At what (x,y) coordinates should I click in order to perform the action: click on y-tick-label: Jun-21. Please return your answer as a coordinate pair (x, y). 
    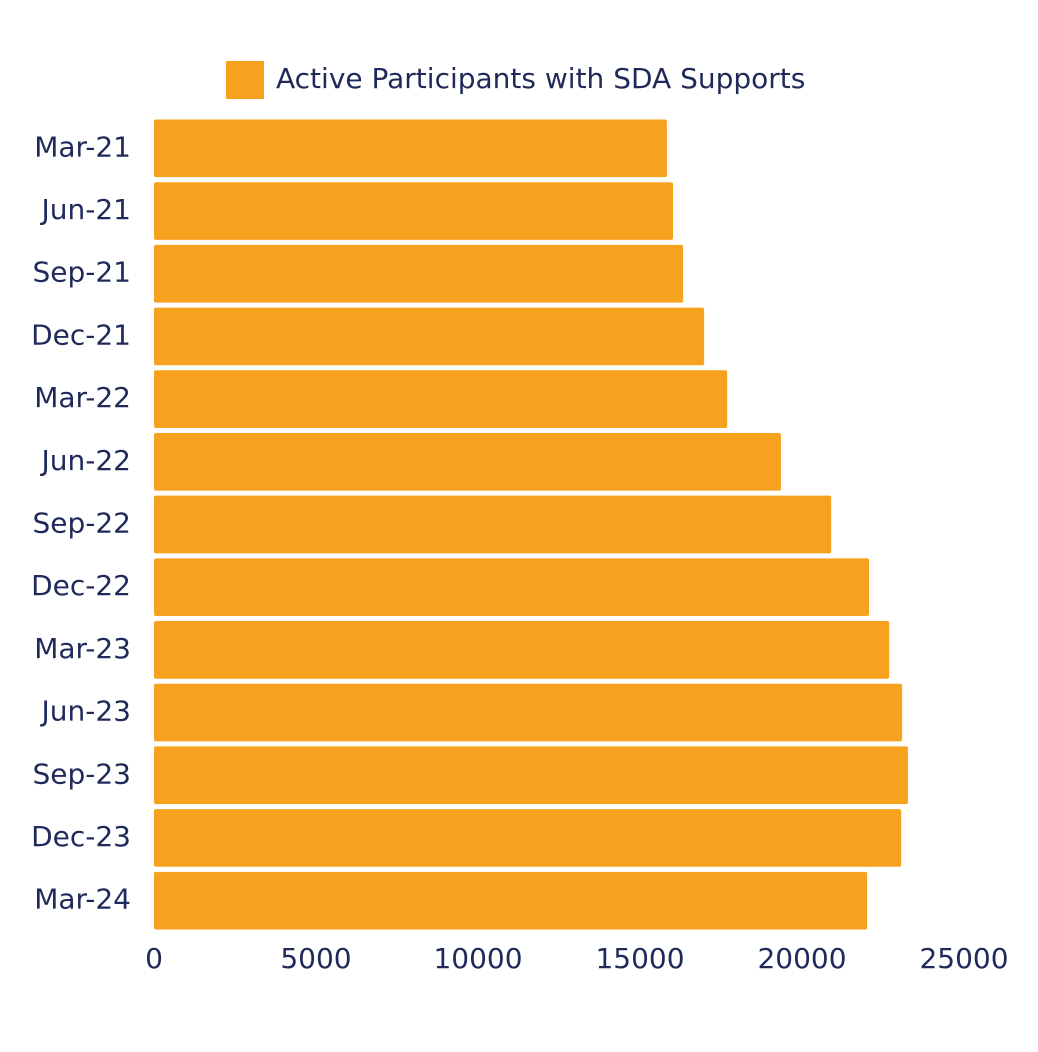
    Looking at the image, I should click on (85, 209).